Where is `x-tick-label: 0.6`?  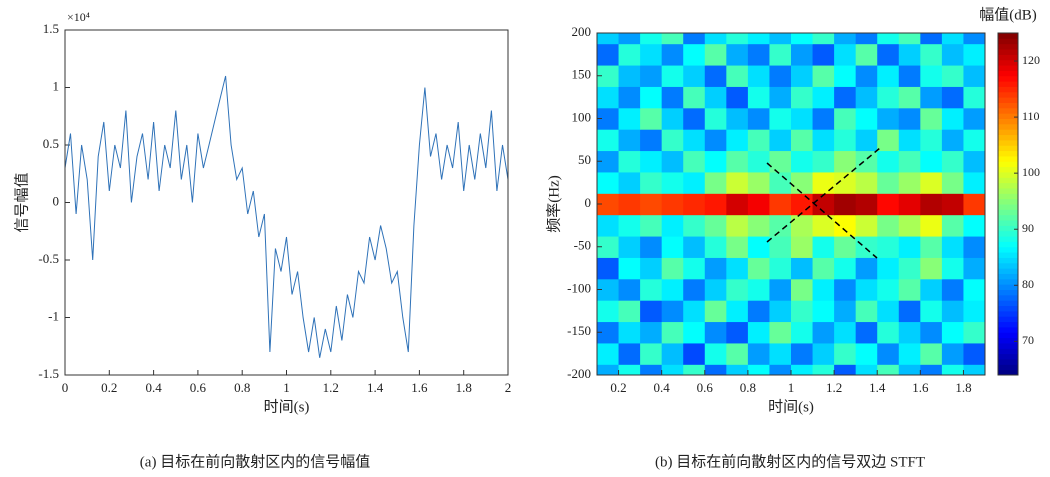 x-tick-label: 0.6 is located at coordinates (705, 387).